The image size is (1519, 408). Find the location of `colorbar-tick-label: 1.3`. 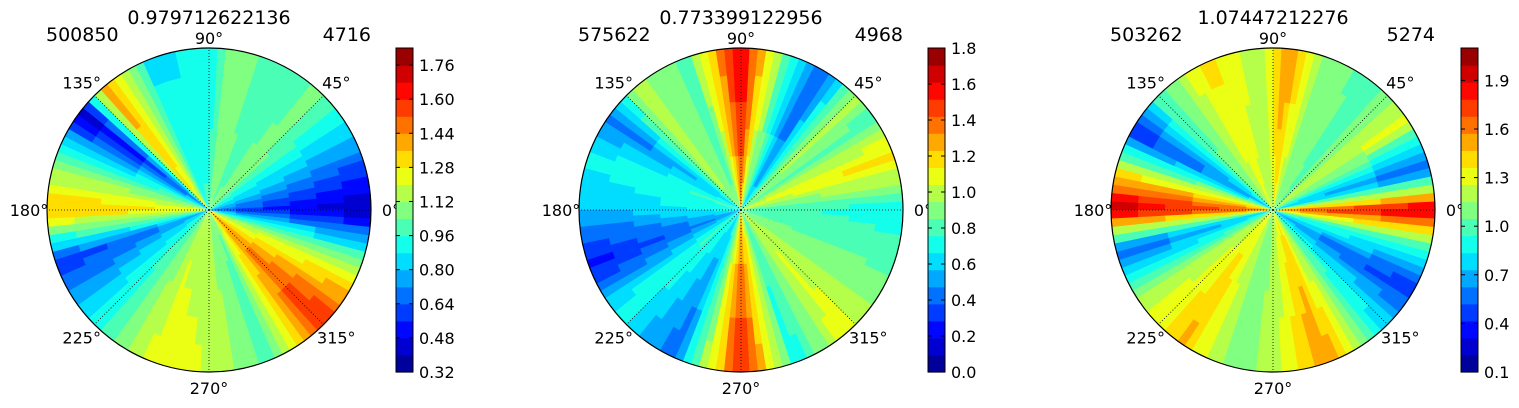

colorbar-tick-label: 1.3 is located at coordinates (1496, 178).